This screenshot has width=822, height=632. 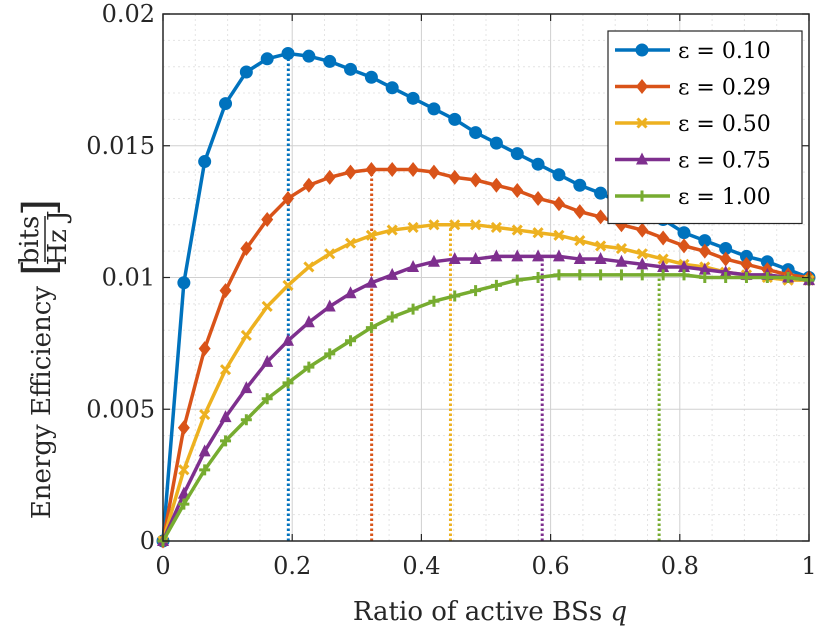 What do you see at coordinates (162, 566) in the screenshot?
I see `x-tick-label: 0` at bounding box center [162, 566].